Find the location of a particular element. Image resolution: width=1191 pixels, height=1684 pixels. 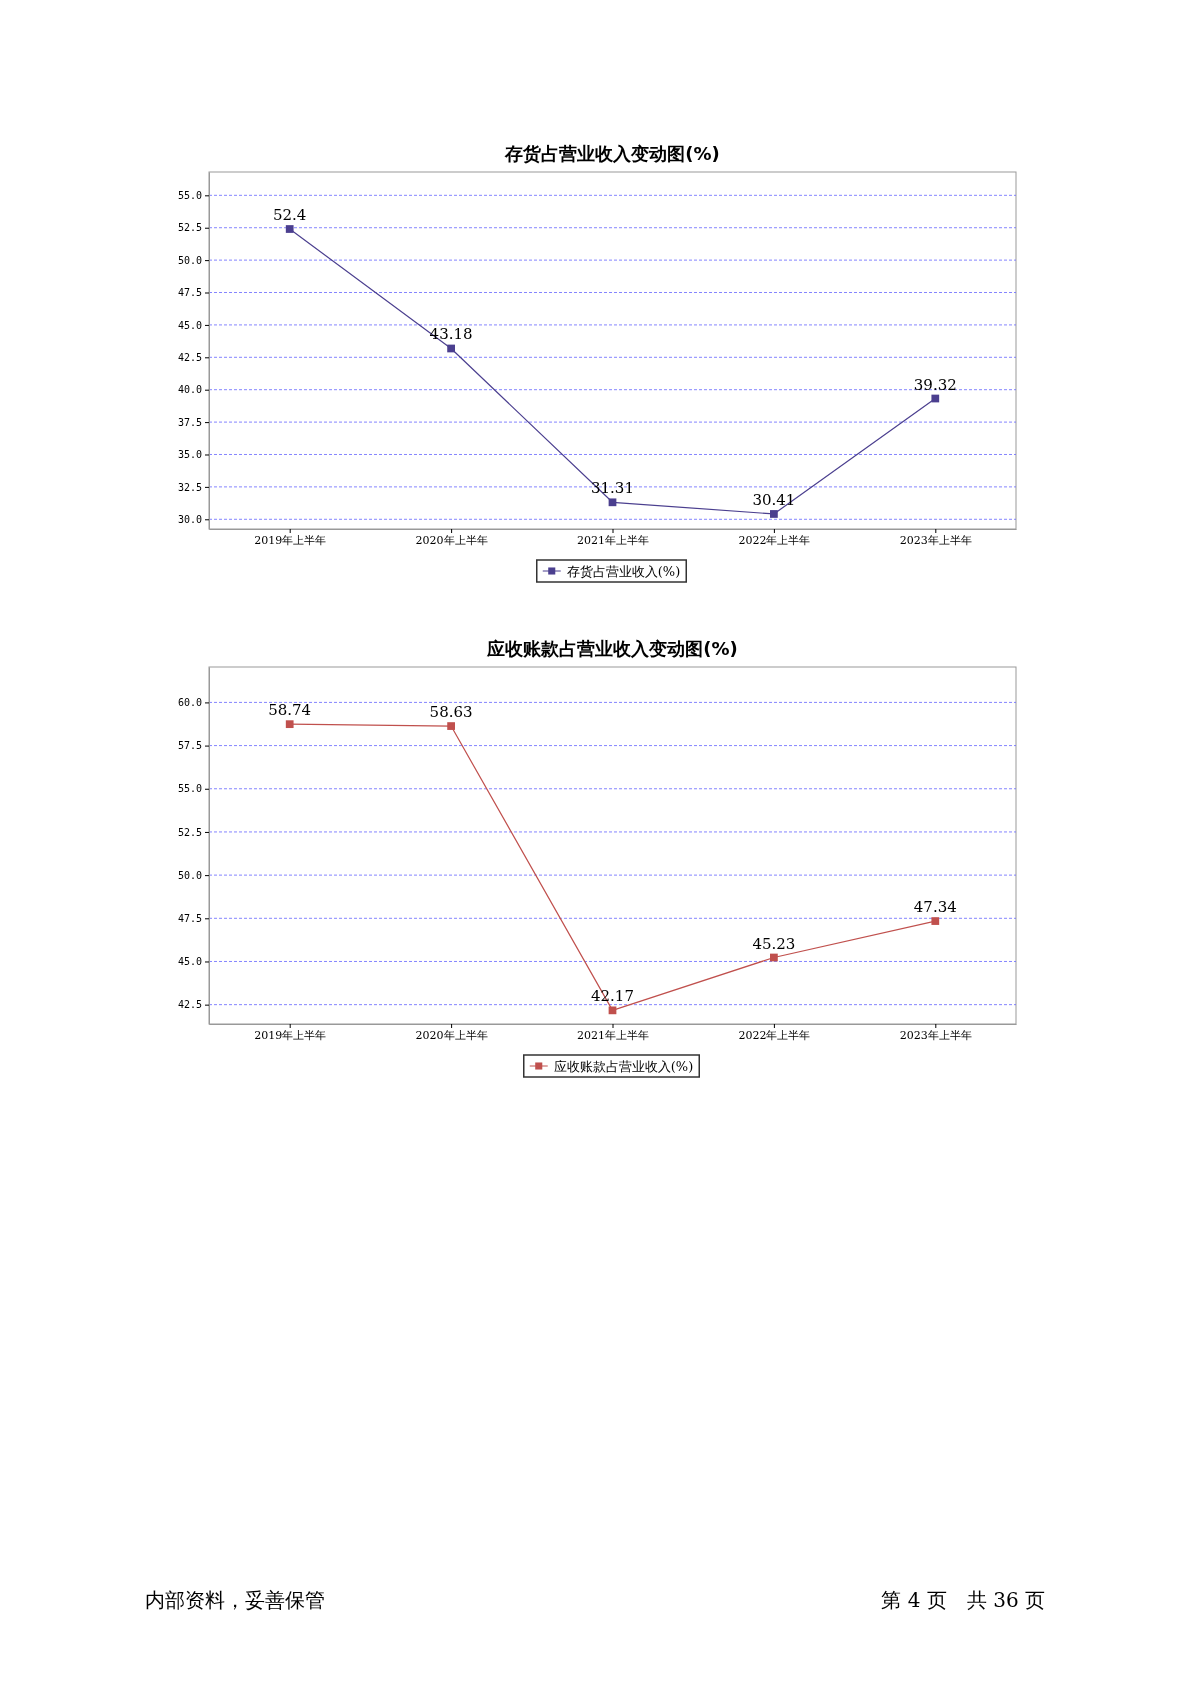

y-tick-label: 57.5 is located at coordinates (189, 746).